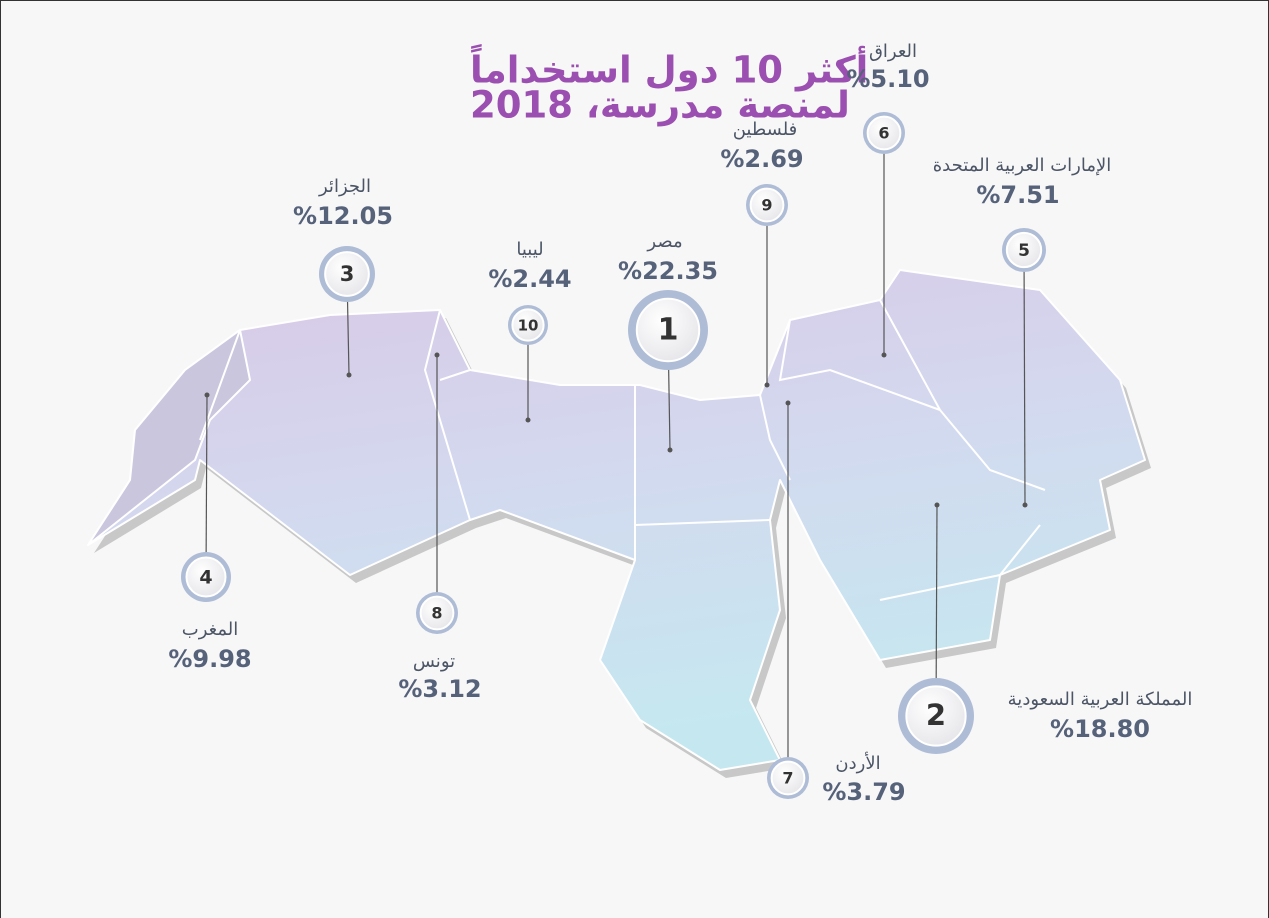 This screenshot has height=918, width=1269. I want to click on country-value: %2.69, so click(761, 159).